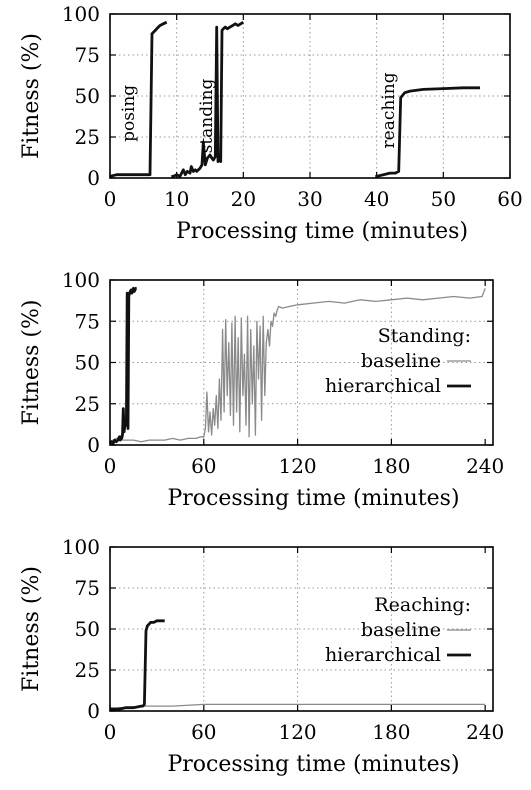 This screenshot has width=531, height=790. I want to click on stage-annotation: standing, so click(207, 115).